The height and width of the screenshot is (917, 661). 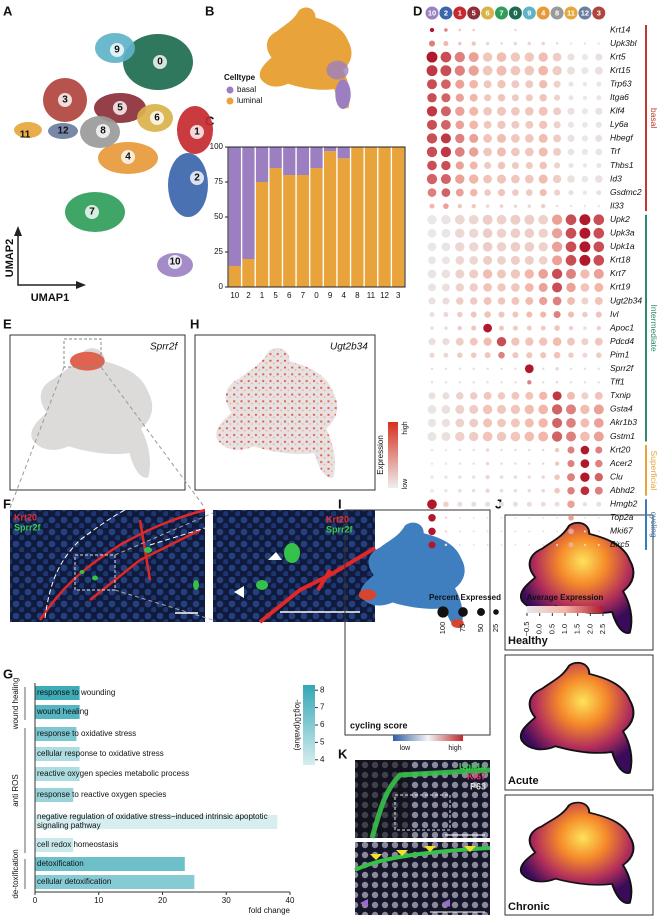 What do you see at coordinates (100, 753) in the screenshot?
I see `term-label: cellular response to oxidative stress` at bounding box center [100, 753].